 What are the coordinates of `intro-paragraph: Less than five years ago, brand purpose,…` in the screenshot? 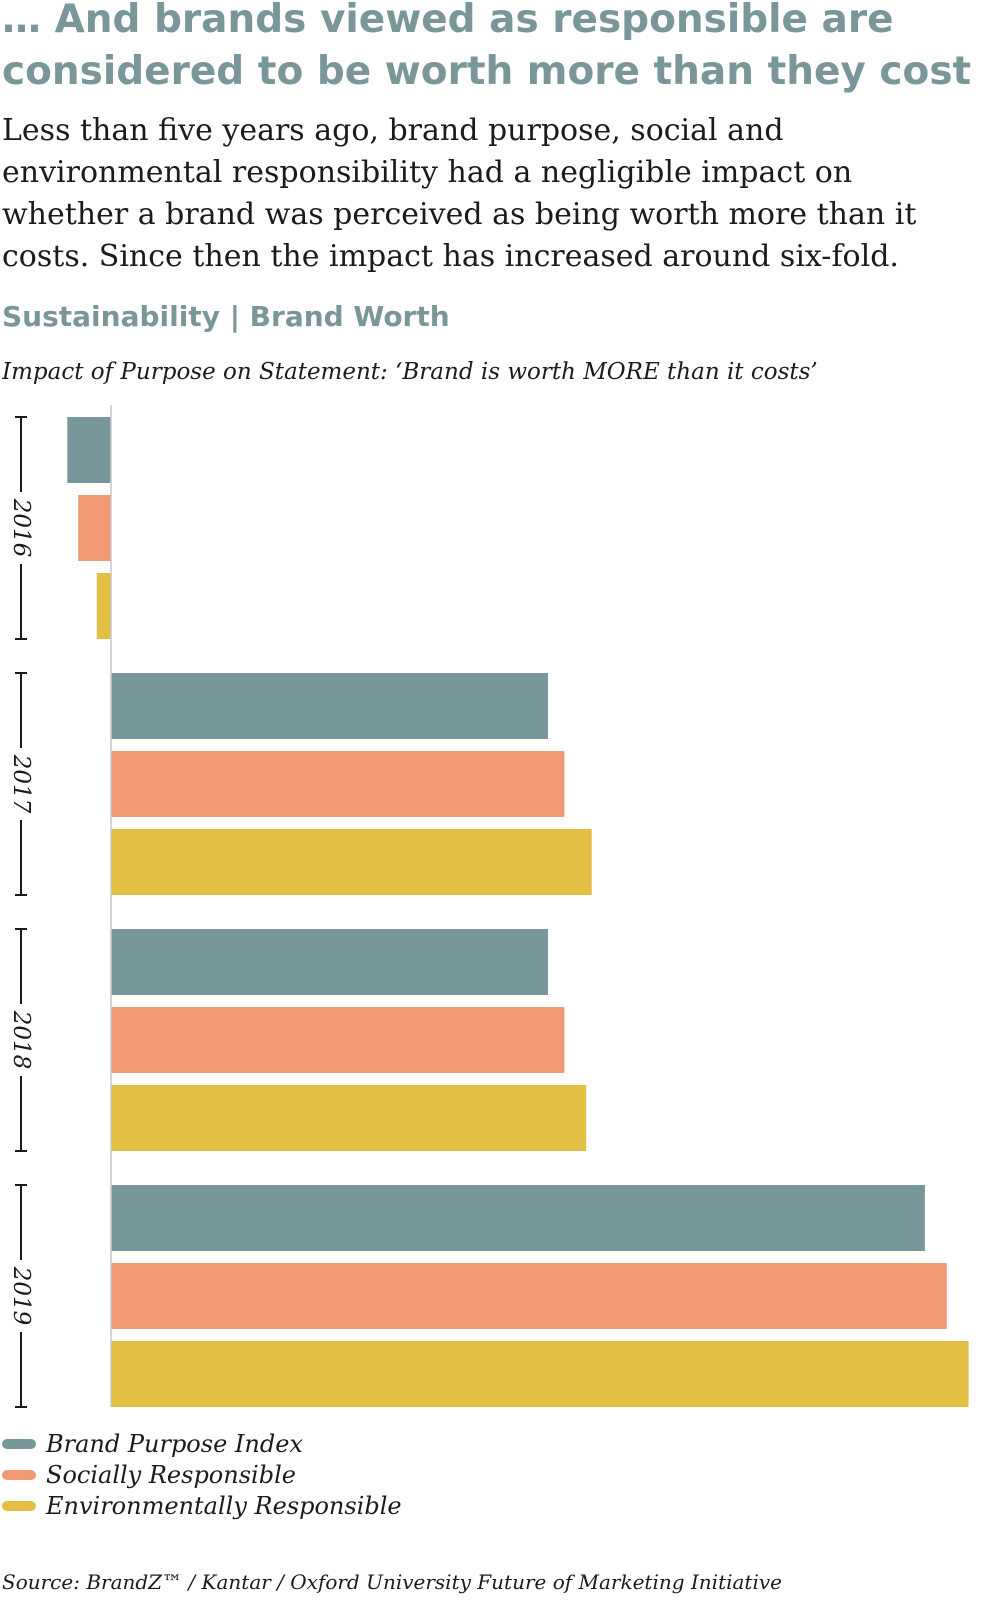 It's located at (492, 194).